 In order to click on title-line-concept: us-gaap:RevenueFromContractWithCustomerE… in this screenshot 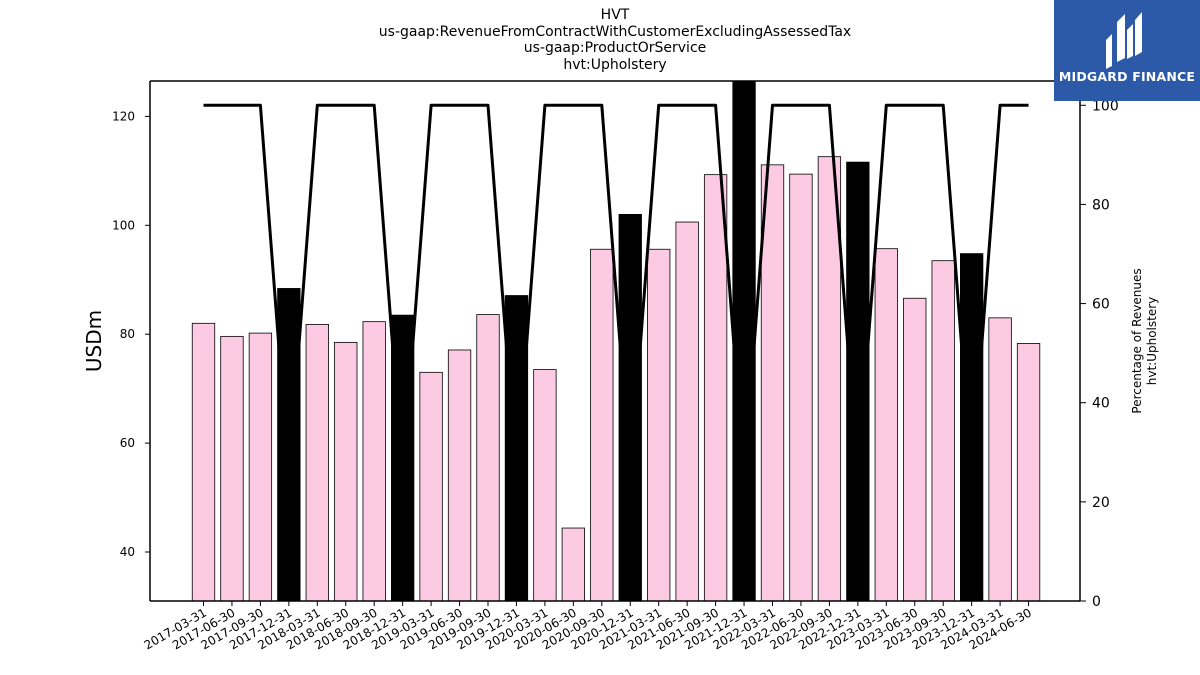, I will do `click(615, 31)`.